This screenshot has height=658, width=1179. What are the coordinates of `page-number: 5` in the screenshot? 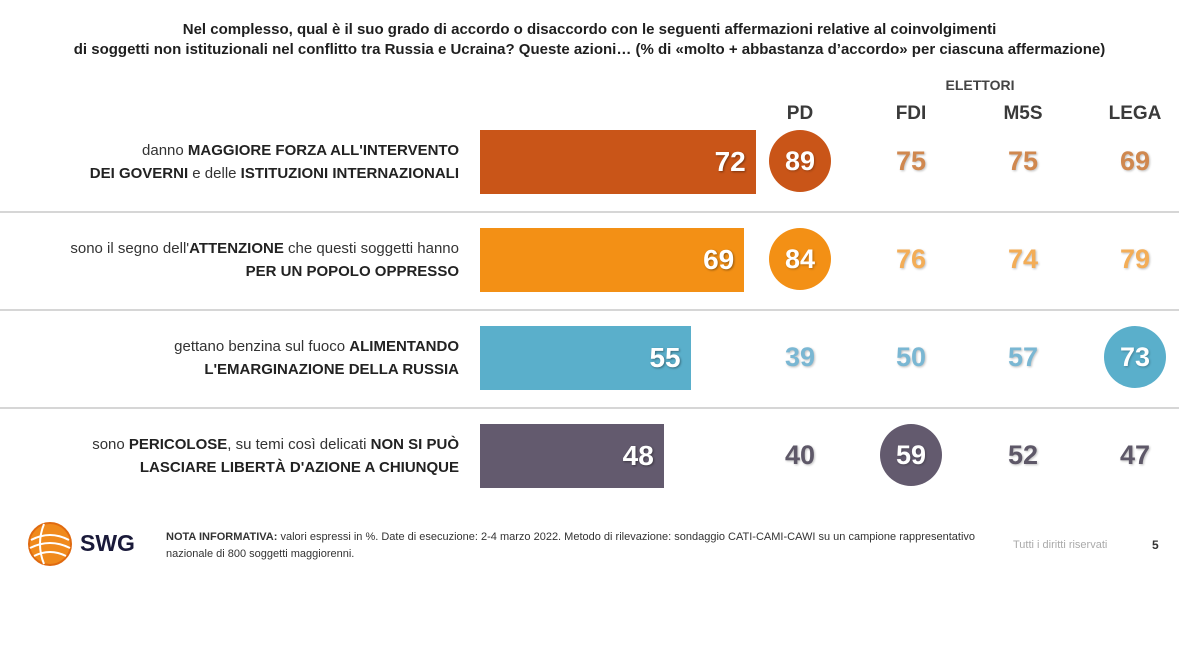 It's located at (1155, 545).